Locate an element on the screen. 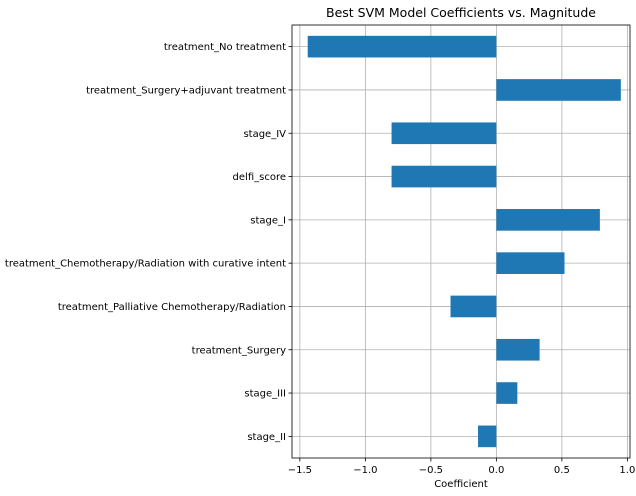 The width and height of the screenshot is (636, 496). x-axis-label: Coefficient is located at coordinates (461, 484).